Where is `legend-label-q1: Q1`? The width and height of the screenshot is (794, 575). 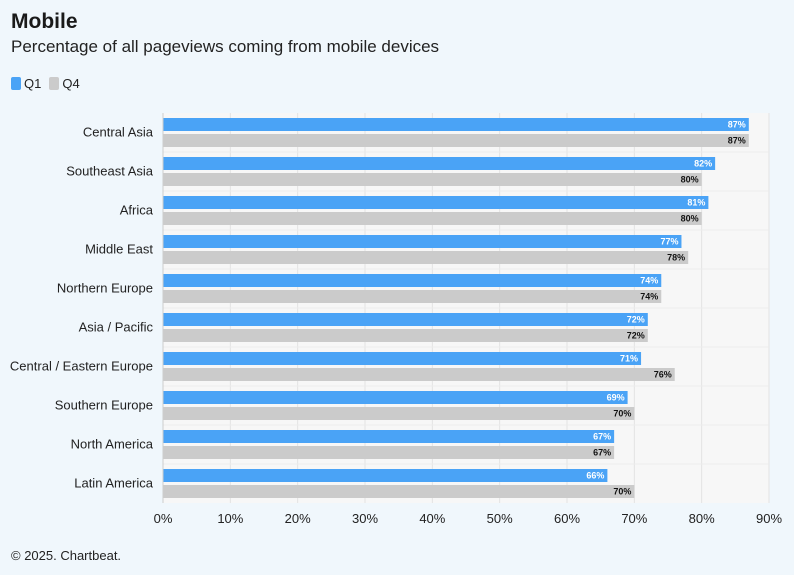
legend-label-q1: Q1 is located at coordinates (33, 83).